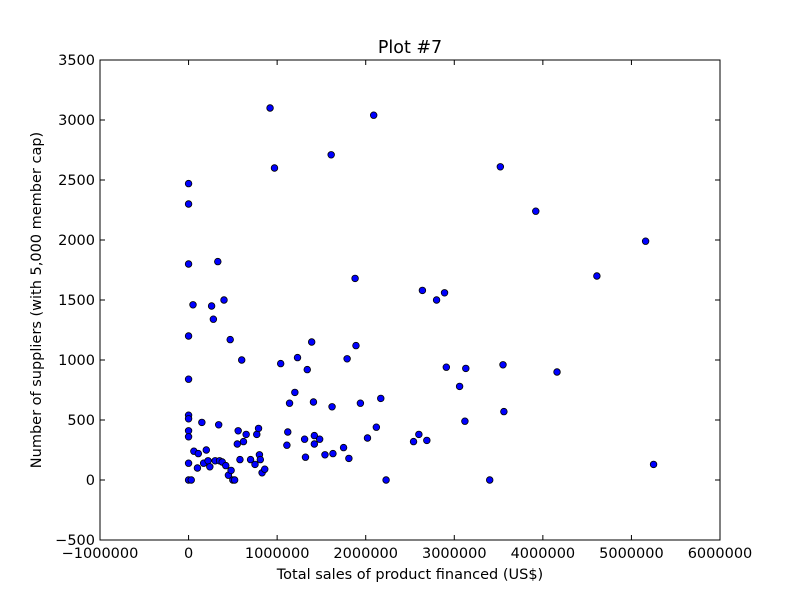 Image resolution: width=800 pixels, height=605 pixels. Describe the element at coordinates (76, 241) in the screenshot. I see `y-tick-label: 2000` at that location.